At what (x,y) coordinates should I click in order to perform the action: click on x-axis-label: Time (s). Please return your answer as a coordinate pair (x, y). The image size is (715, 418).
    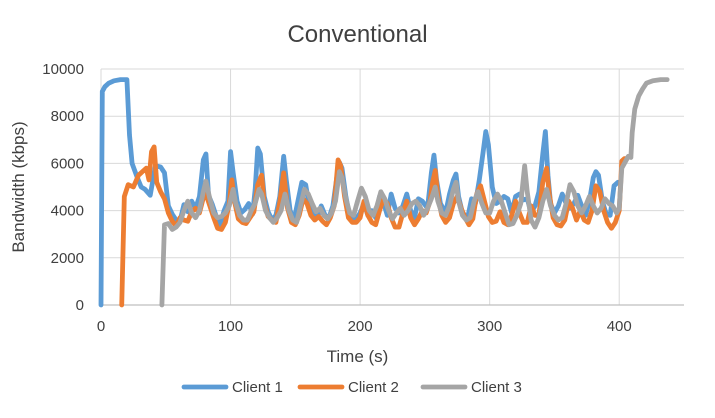
    Looking at the image, I should click on (358, 356).